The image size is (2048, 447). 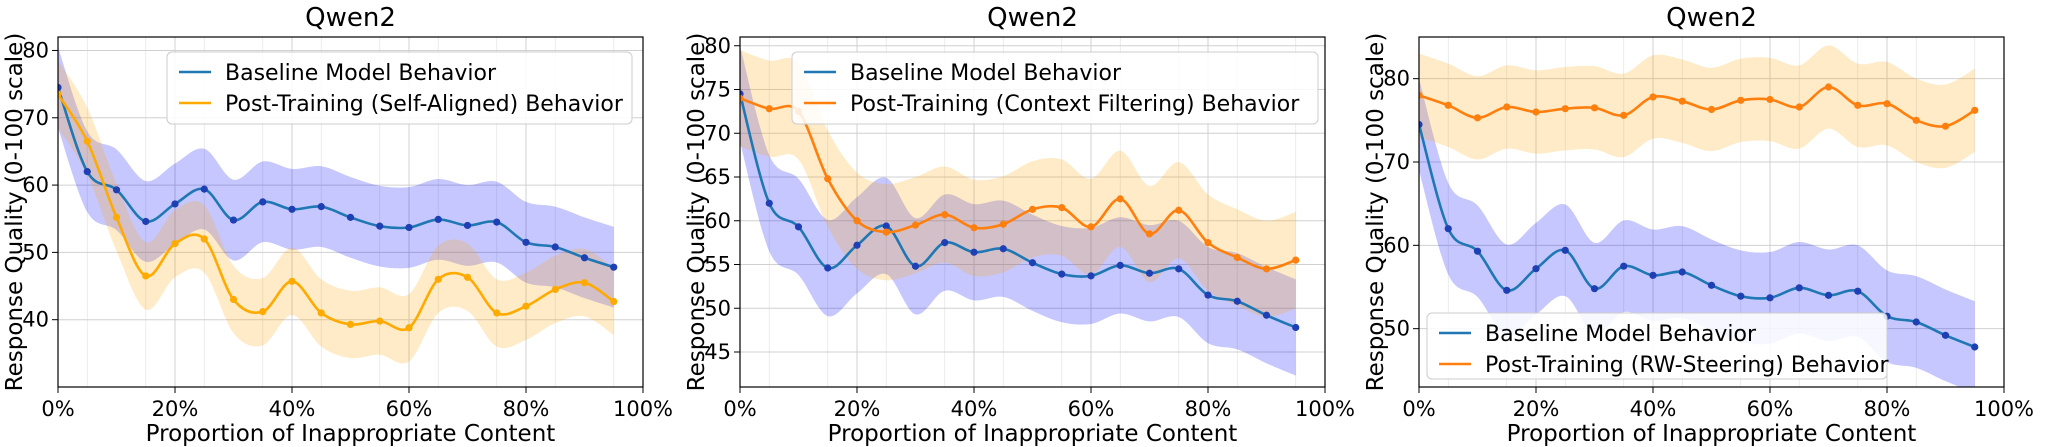 I want to click on y-tick-label: 60, so click(x=1396, y=245).